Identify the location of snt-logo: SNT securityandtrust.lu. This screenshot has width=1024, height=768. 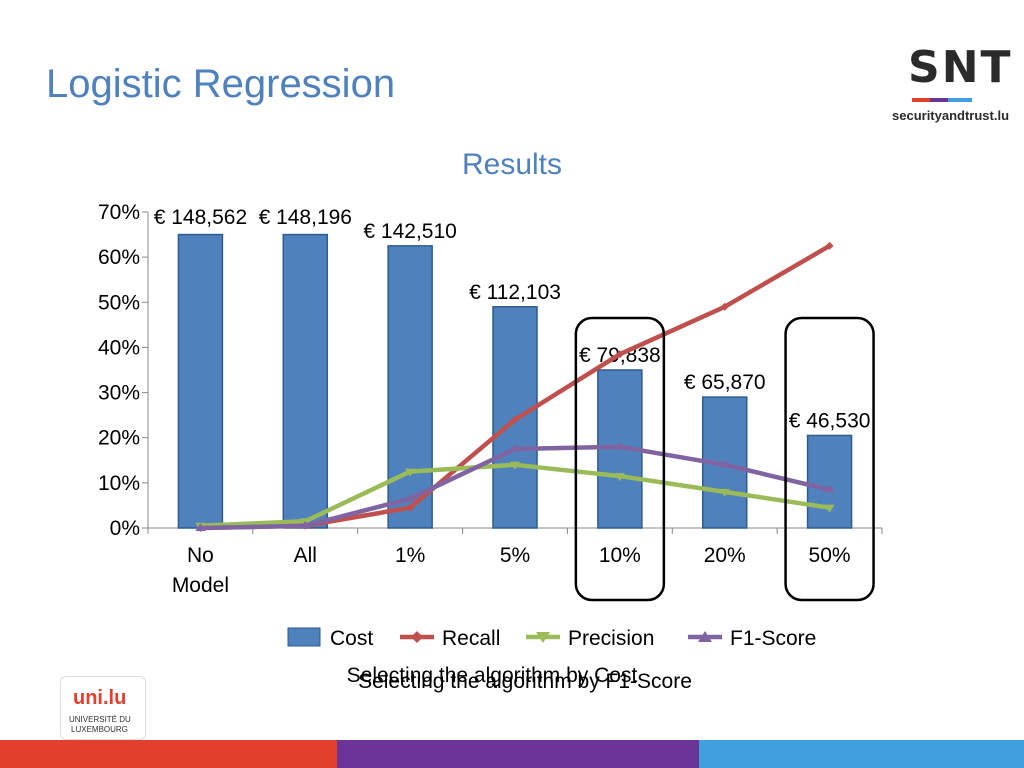
(945, 87).